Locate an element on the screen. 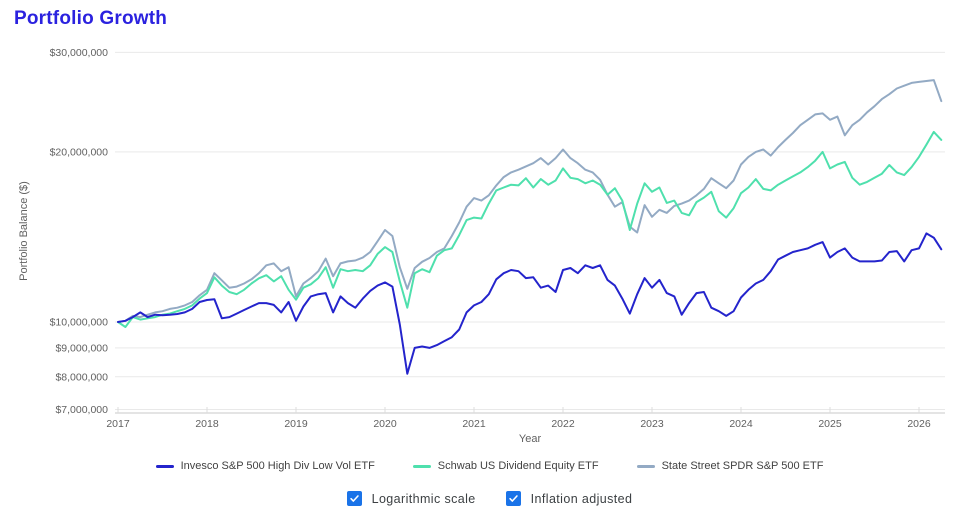  y-tick-label: $7,000,000 is located at coordinates (81, 410).